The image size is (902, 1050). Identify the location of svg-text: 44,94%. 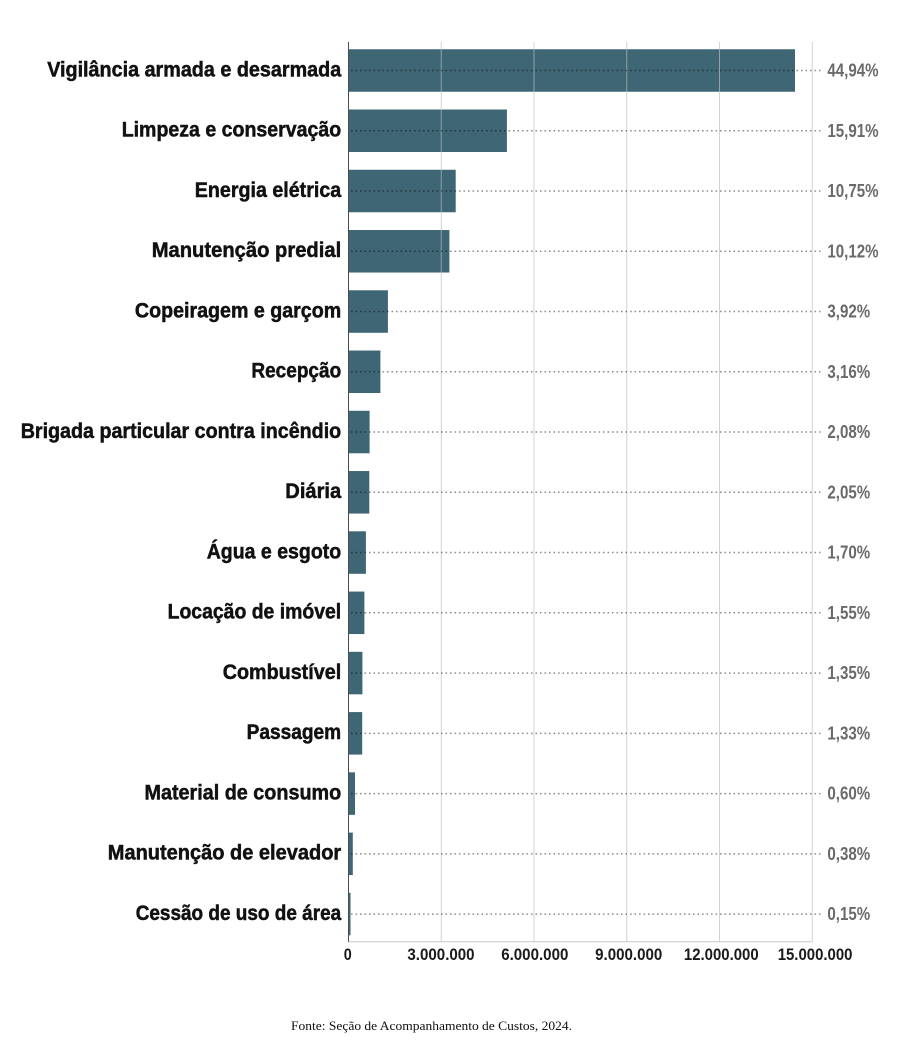
(852, 71).